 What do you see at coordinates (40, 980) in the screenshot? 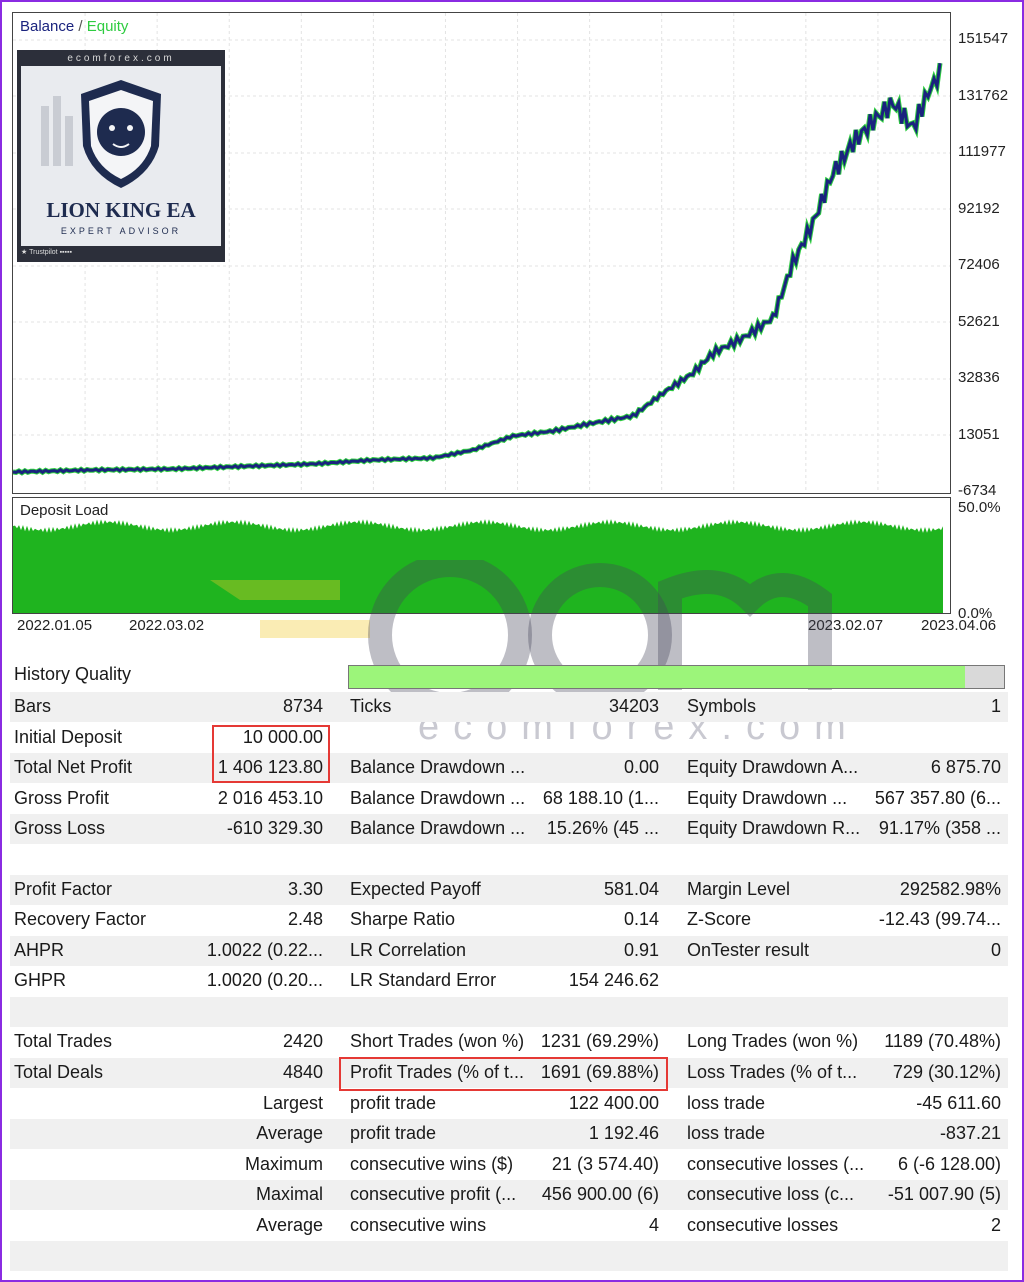
I see `ghpr-label: GHPR` at bounding box center [40, 980].